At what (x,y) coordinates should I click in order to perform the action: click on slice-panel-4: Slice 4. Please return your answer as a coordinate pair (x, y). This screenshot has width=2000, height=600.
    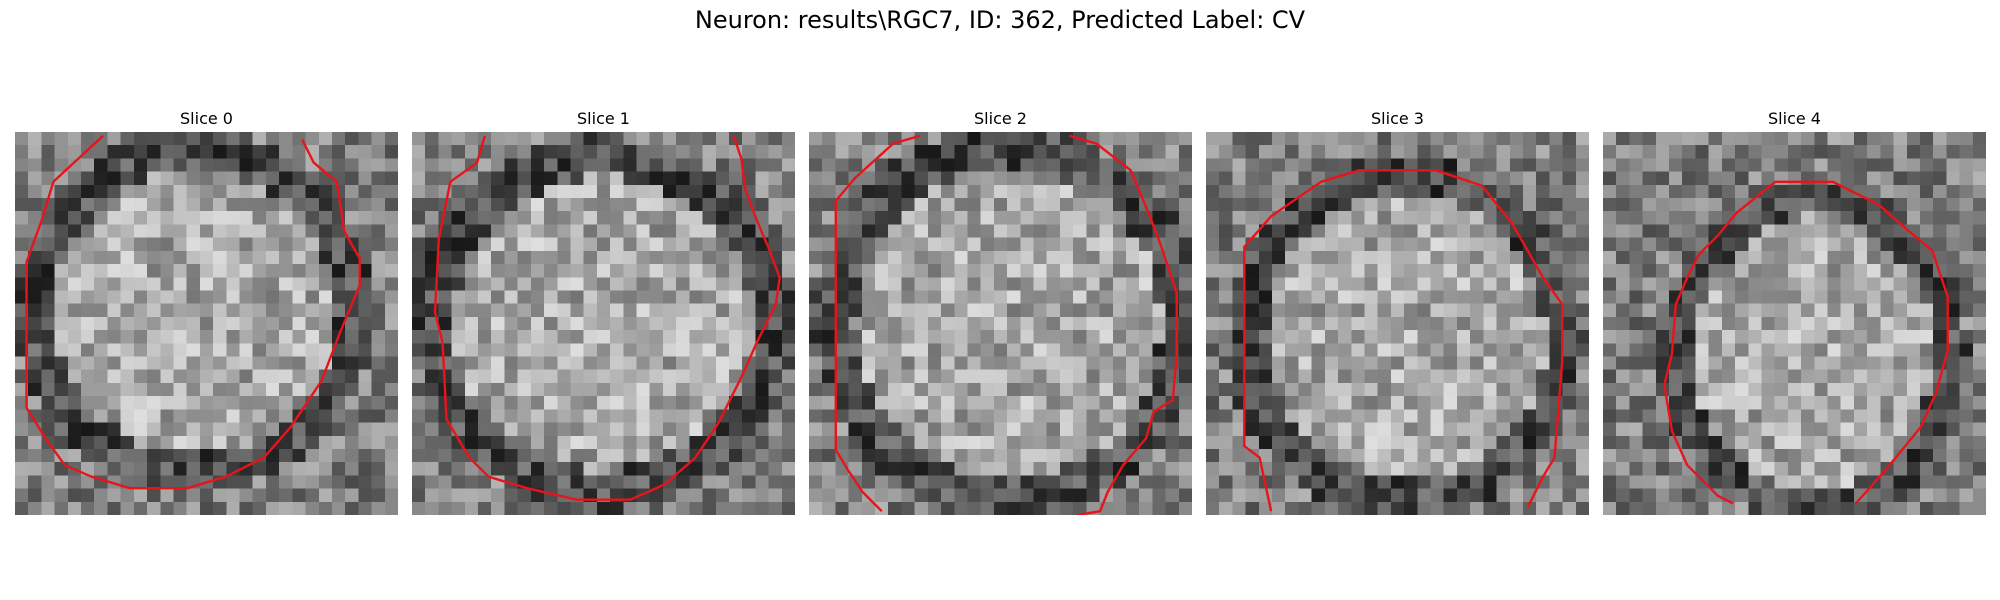
    Looking at the image, I should click on (1794, 310).